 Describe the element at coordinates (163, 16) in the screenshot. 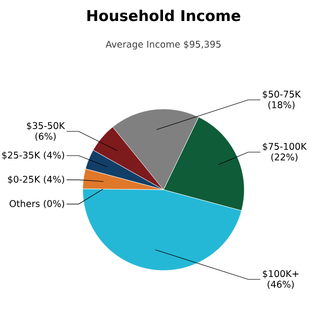

I see `chart-title: Household Income` at that location.